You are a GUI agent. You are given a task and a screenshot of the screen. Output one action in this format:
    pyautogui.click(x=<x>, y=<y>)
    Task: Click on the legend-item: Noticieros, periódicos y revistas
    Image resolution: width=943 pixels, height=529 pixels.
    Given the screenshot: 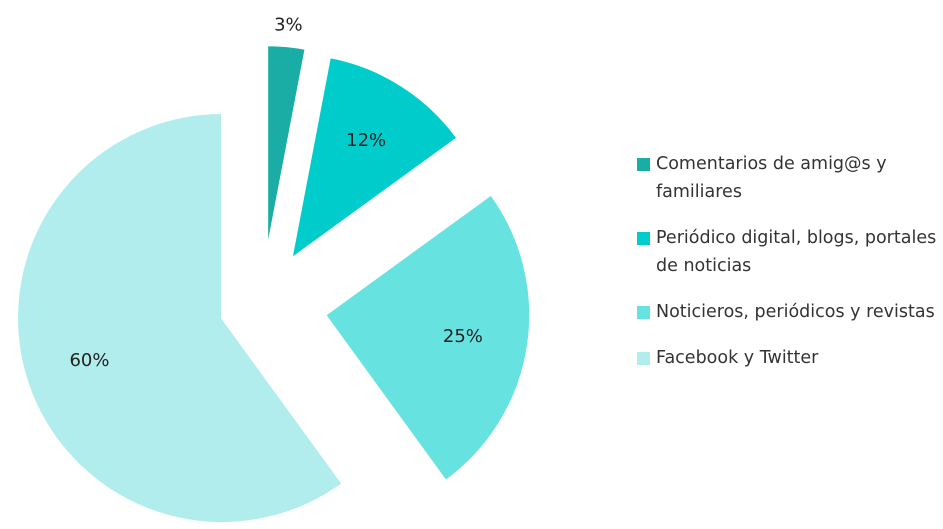 What is the action you would take?
    pyautogui.click(x=787, y=312)
    